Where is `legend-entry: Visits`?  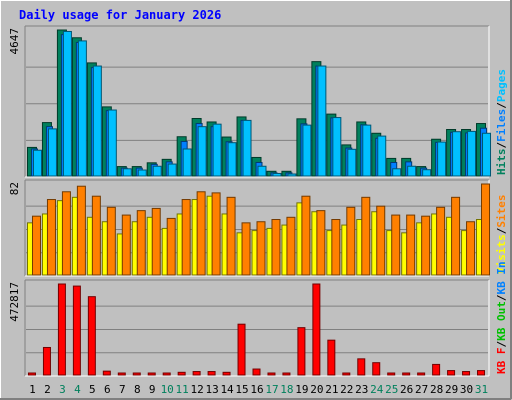
legend-entry: Visits is located at coordinates (501, 254).